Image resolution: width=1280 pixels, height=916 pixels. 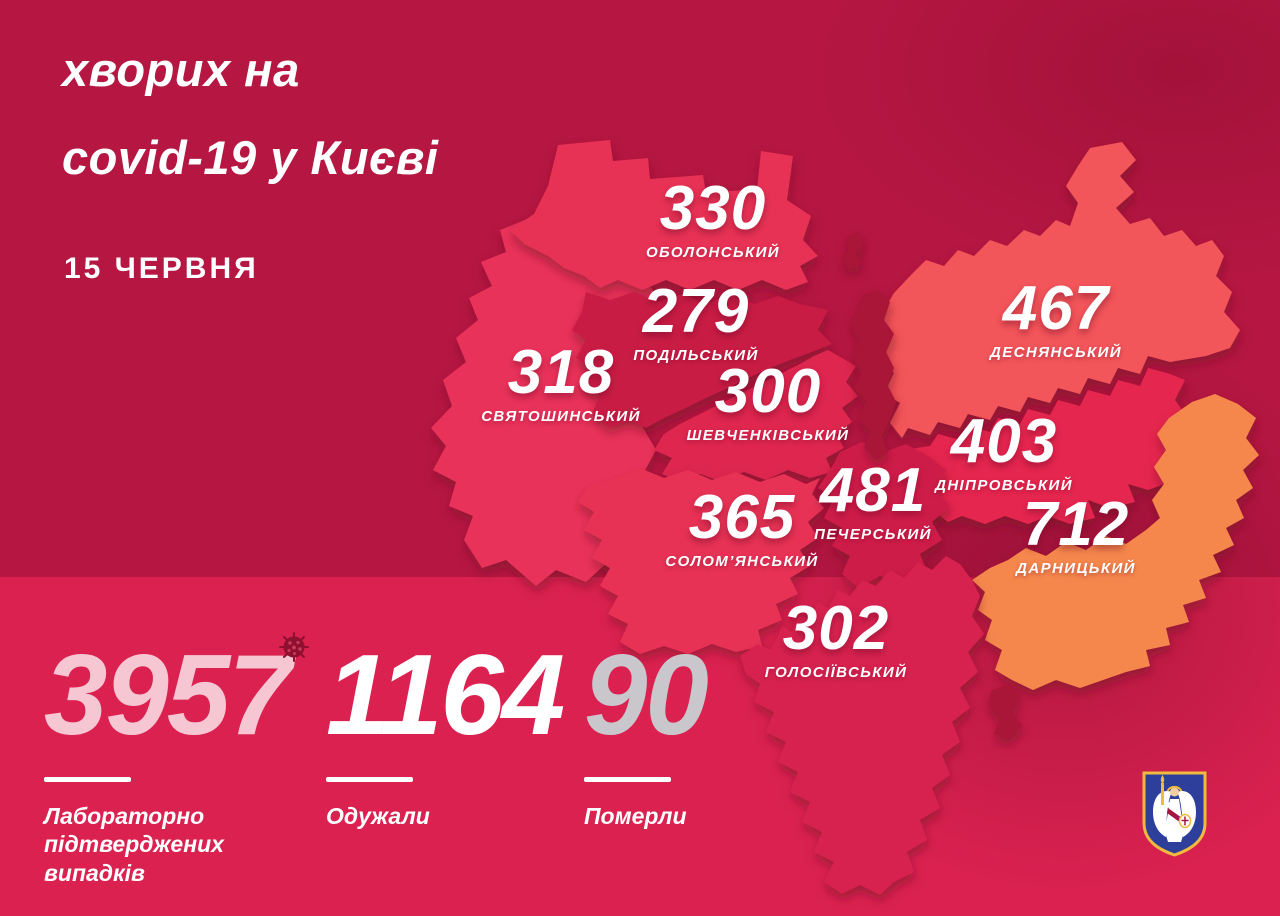 I want to click on district-shape-darnytskyi, so click(x=1115, y=542).